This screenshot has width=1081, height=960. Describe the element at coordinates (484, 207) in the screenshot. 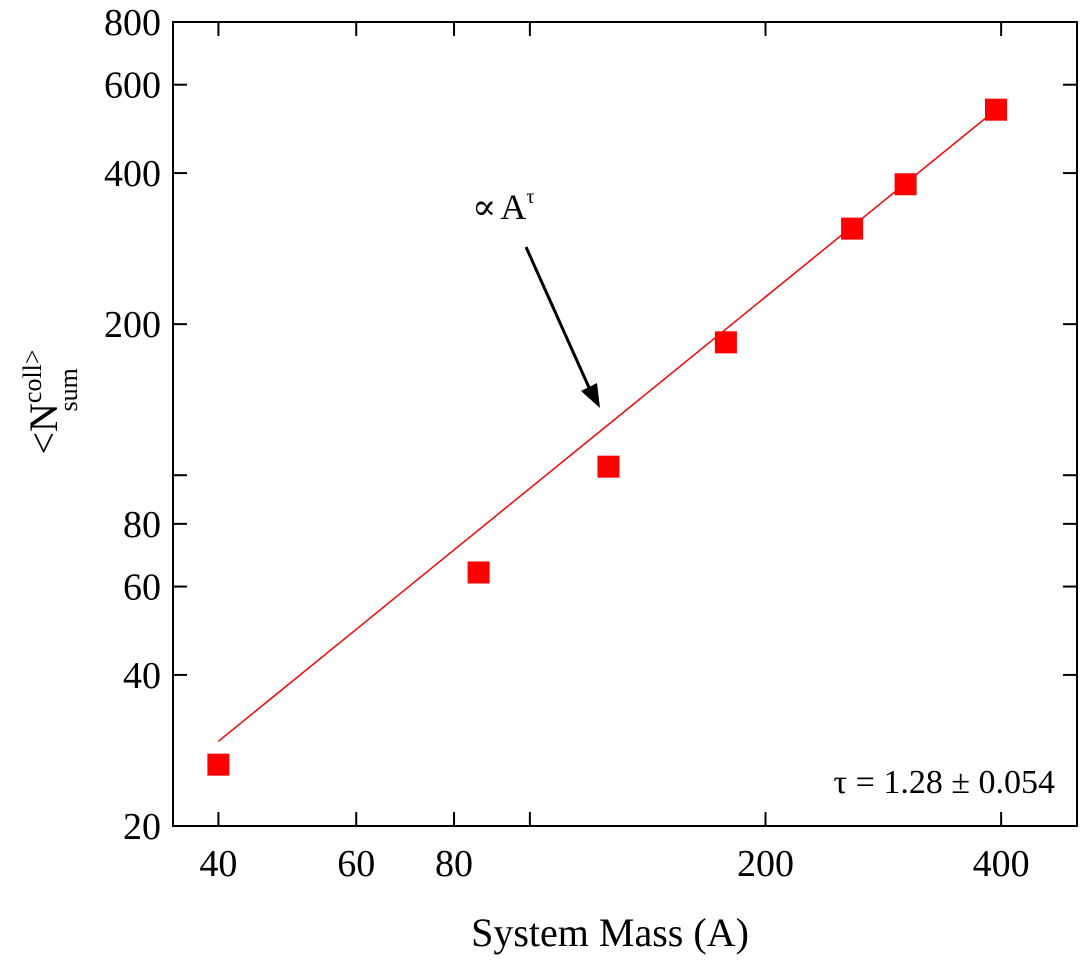

I see `proportional-symbol: ∝` at that location.